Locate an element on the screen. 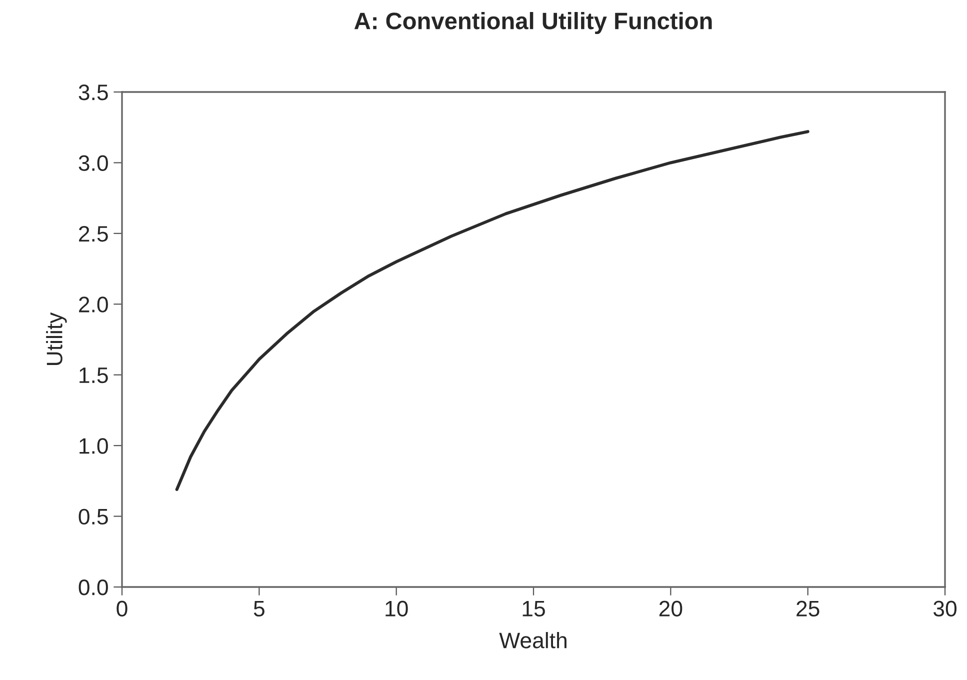  x-tick-label: 20 is located at coordinates (670, 608).